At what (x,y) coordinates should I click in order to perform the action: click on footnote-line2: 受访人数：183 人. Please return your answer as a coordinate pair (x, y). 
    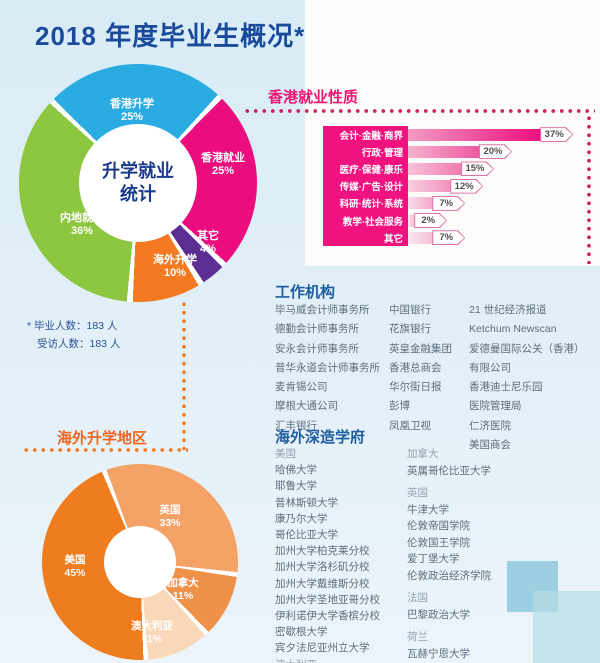
    Looking at the image, I should click on (79, 344).